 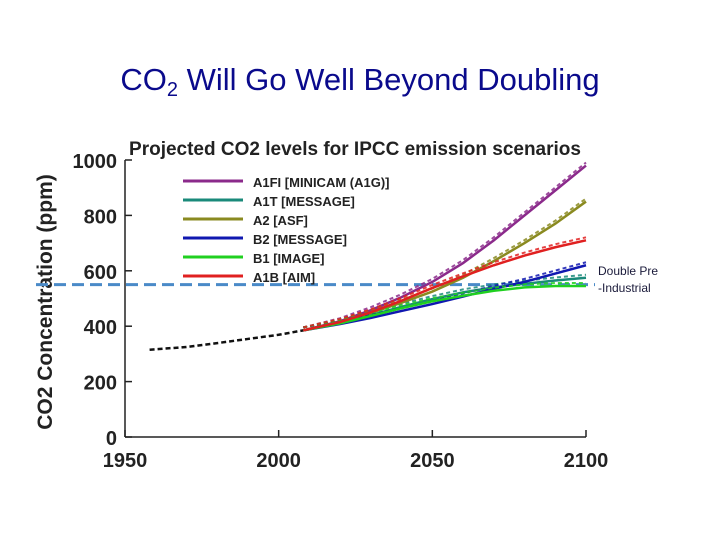 I want to click on x-tick-label-2100: 2100, so click(x=586, y=461).